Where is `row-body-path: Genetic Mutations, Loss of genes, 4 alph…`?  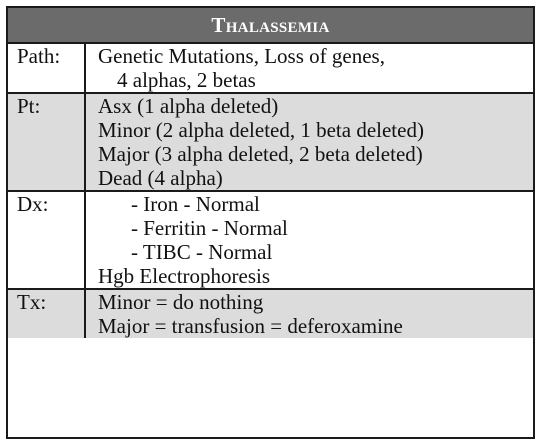 row-body-path: Genetic Mutations, Loss of genes, 4 alph… is located at coordinates (309, 69).